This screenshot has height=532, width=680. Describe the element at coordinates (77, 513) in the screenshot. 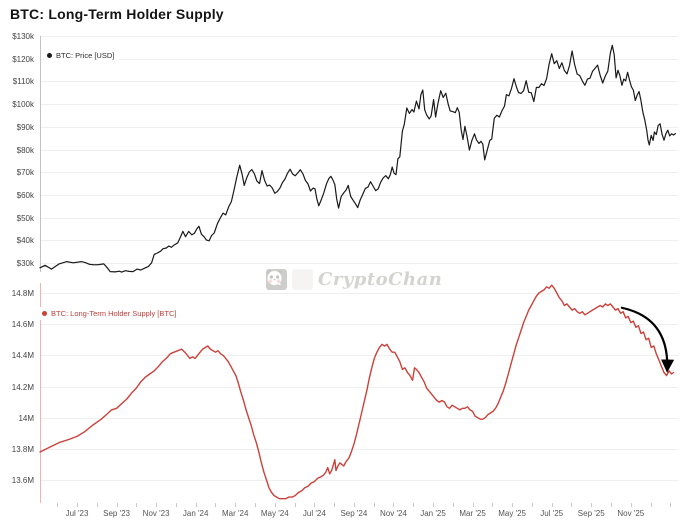

I see `x-axis-label: Jul '23` at that location.